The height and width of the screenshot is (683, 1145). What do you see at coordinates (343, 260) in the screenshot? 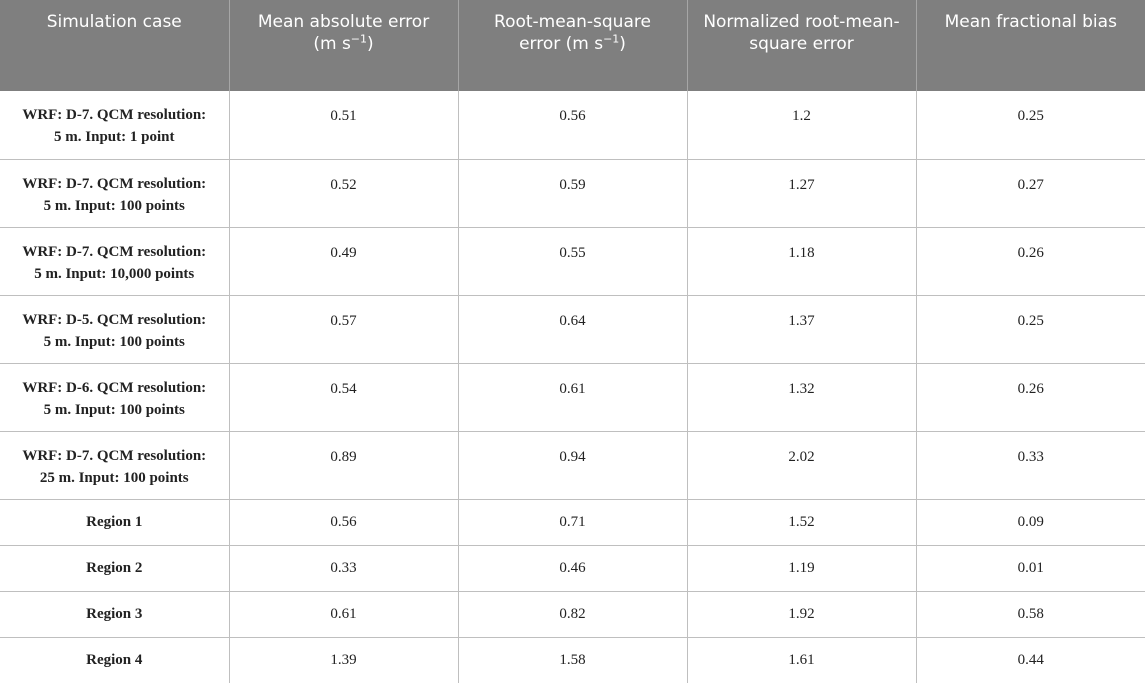
I see `mae-cell: 0.49` at bounding box center [343, 260].